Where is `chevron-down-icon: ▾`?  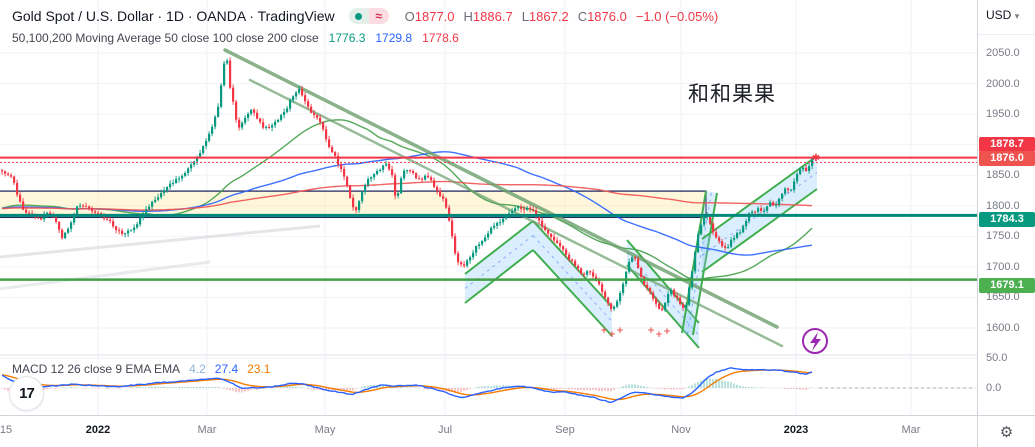 chevron-down-icon: ▾ is located at coordinates (1017, 16).